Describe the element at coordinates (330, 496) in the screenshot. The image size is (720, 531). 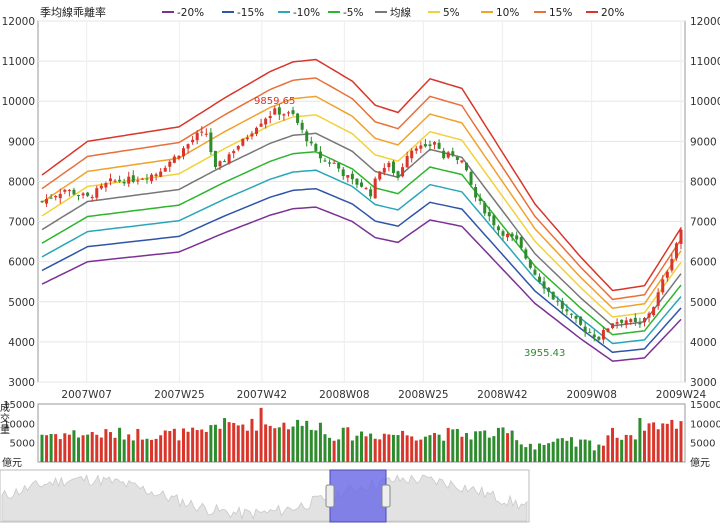
I see `navigator-left-handle` at that location.